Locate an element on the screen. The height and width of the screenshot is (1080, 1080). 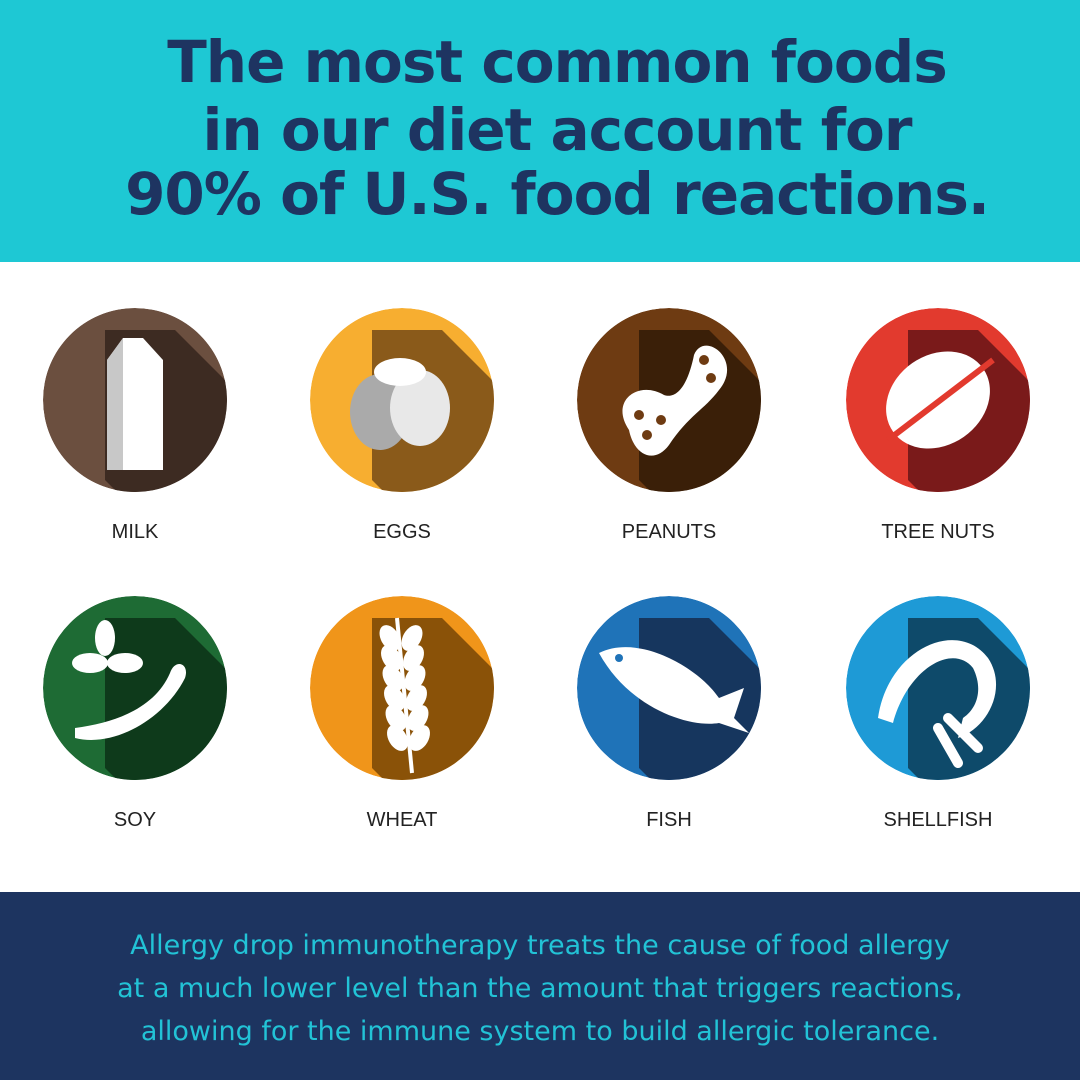
food-label: TREE NUTS is located at coordinates (937, 532).